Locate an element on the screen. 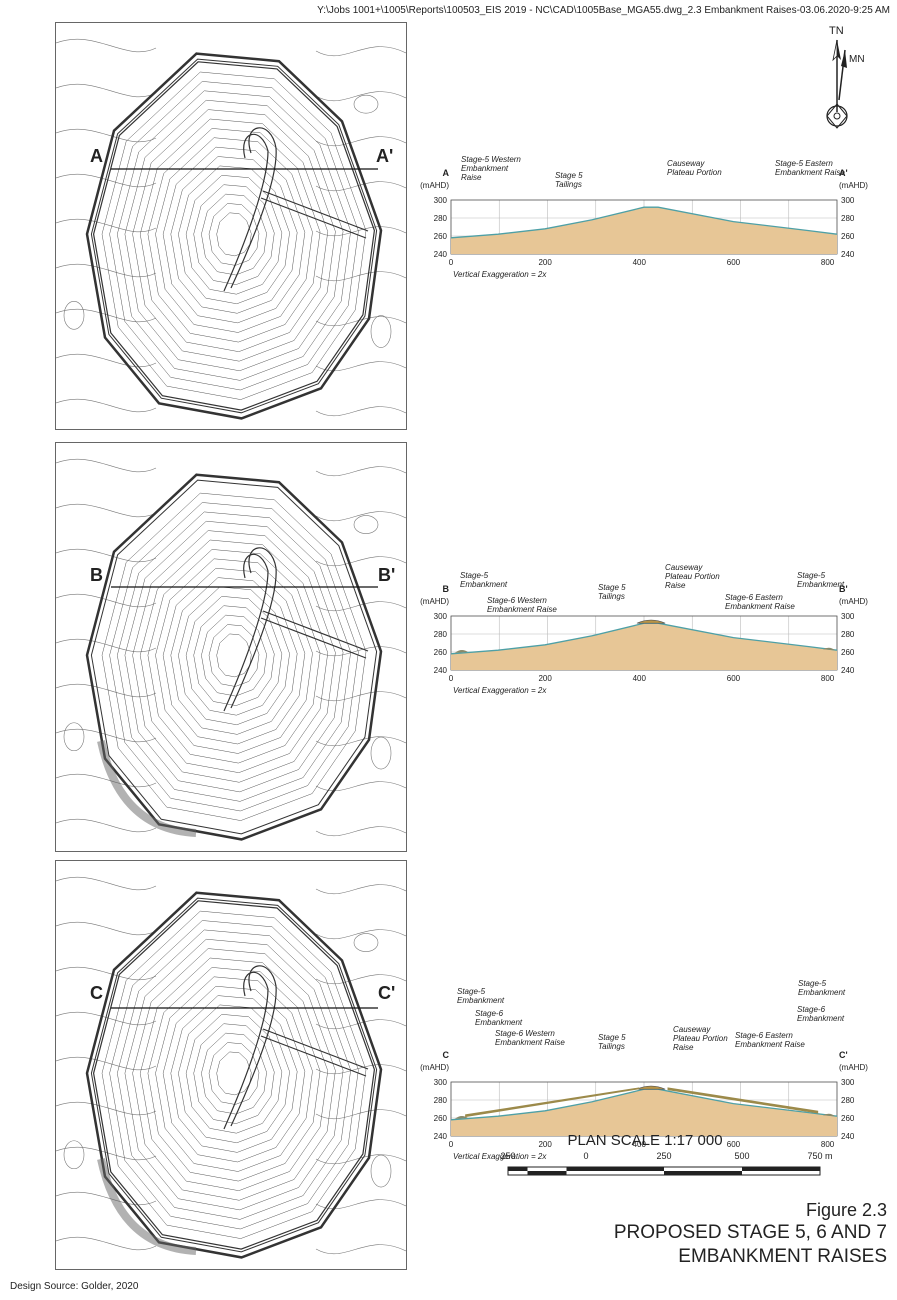 Image resolution: width=897 pixels, height=1300 pixels. figure-title-line-1: PROPOSED STAGE 5, 6 AND 7 is located at coordinates (750, 1232).